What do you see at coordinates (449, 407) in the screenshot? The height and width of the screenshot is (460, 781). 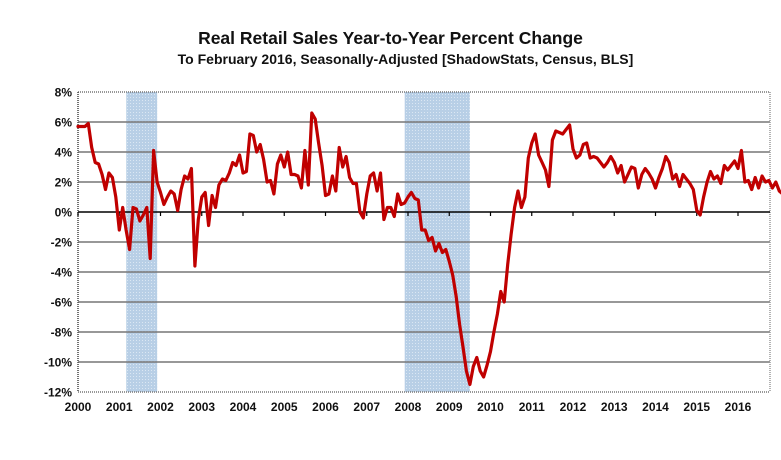 I see `x-tick-label: 2009` at bounding box center [449, 407].